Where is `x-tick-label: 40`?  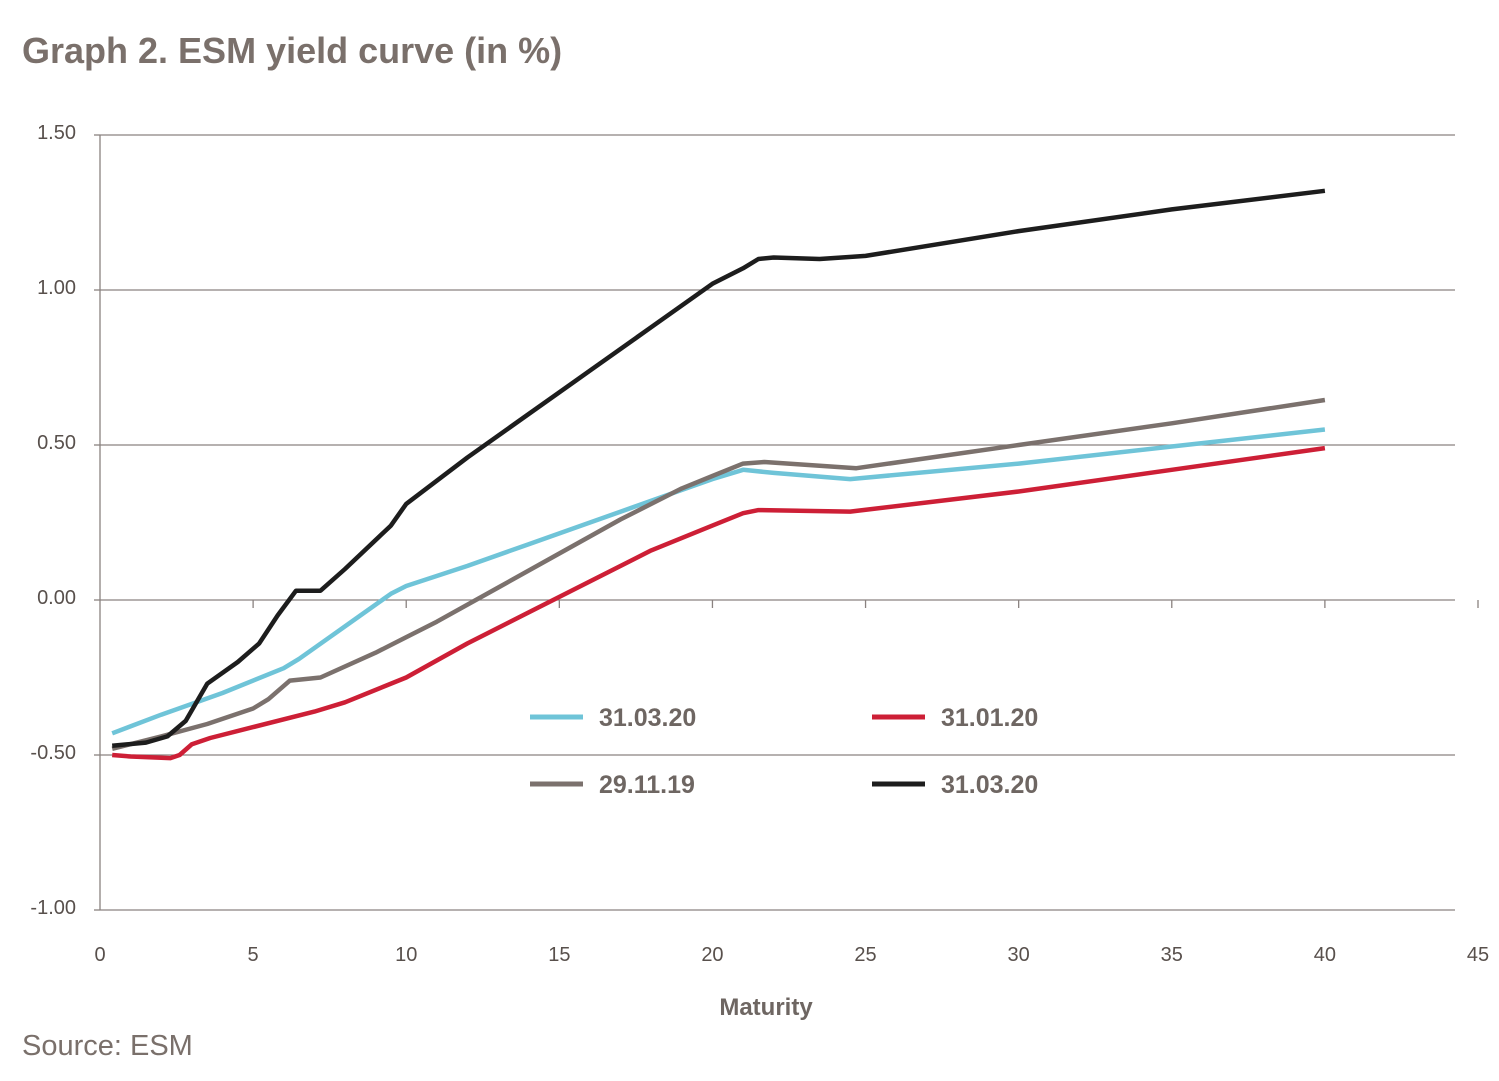 x-tick-label: 40 is located at coordinates (1325, 955).